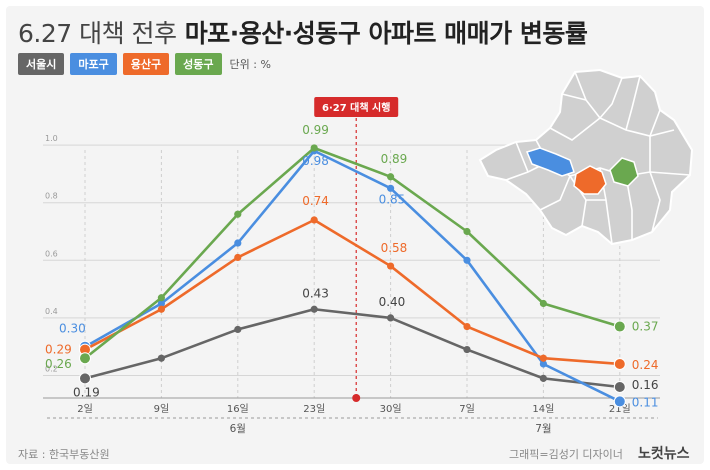 This screenshot has height=470, width=710. What do you see at coordinates (467, 409) in the screenshot?
I see `x-tick-label: 7일` at bounding box center [467, 409].